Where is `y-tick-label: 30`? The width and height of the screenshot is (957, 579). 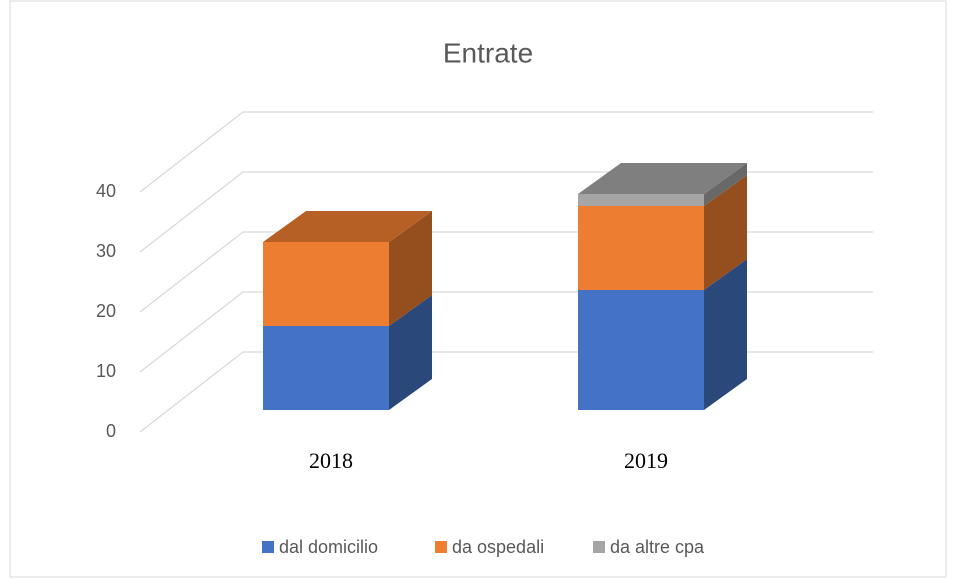 y-tick-label: 30 is located at coordinates (106, 251).